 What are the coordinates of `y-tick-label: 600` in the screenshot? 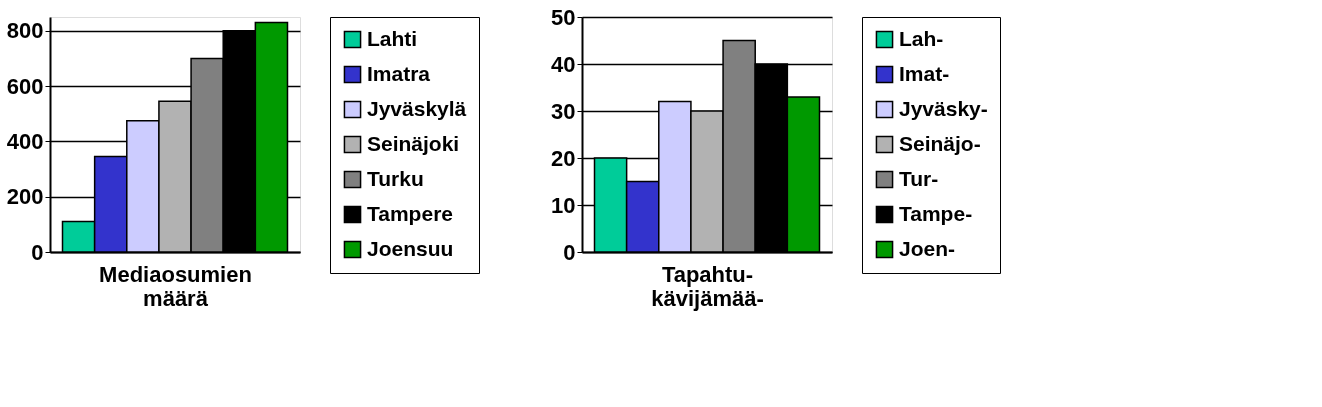 It's located at (25, 86).